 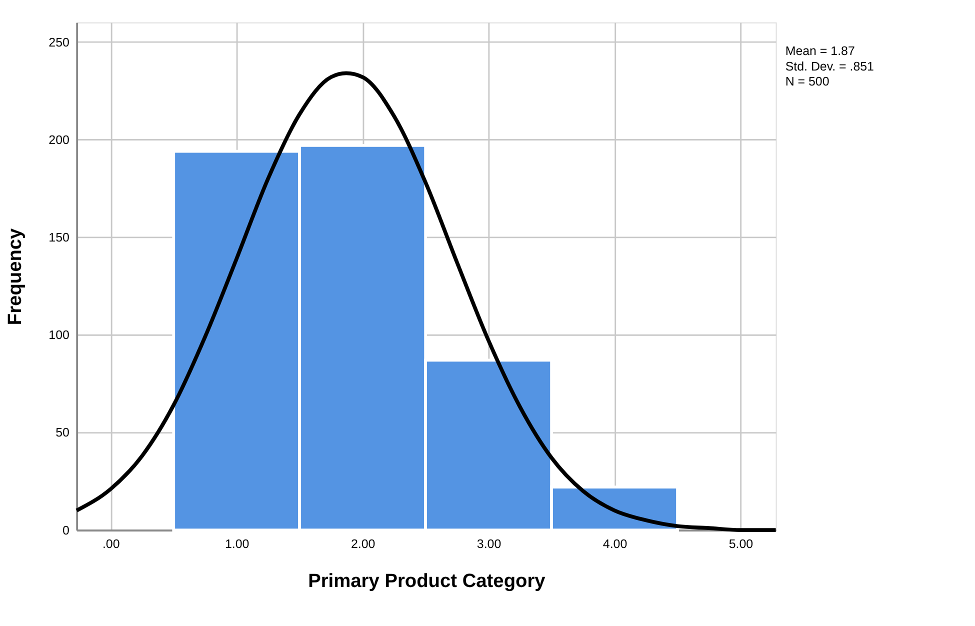 What do you see at coordinates (111, 543) in the screenshot?
I see `x-tick-label: .00` at bounding box center [111, 543].